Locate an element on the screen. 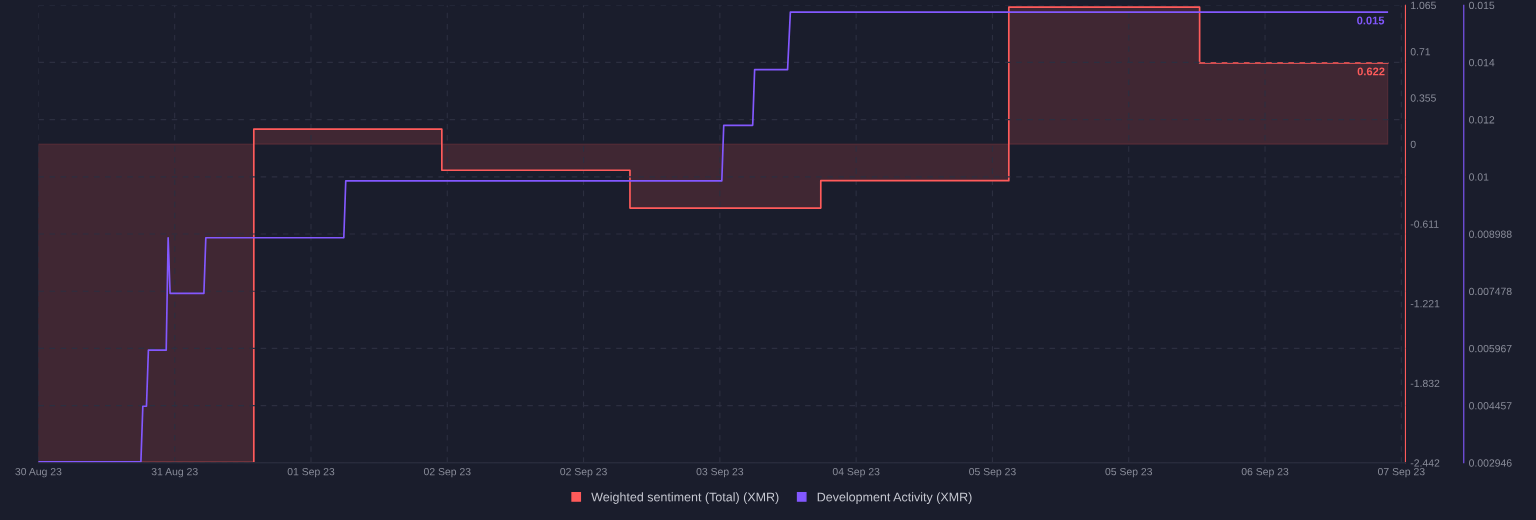 The image size is (1536, 520). y2-tick-label: 0.012 is located at coordinates (1482, 120).